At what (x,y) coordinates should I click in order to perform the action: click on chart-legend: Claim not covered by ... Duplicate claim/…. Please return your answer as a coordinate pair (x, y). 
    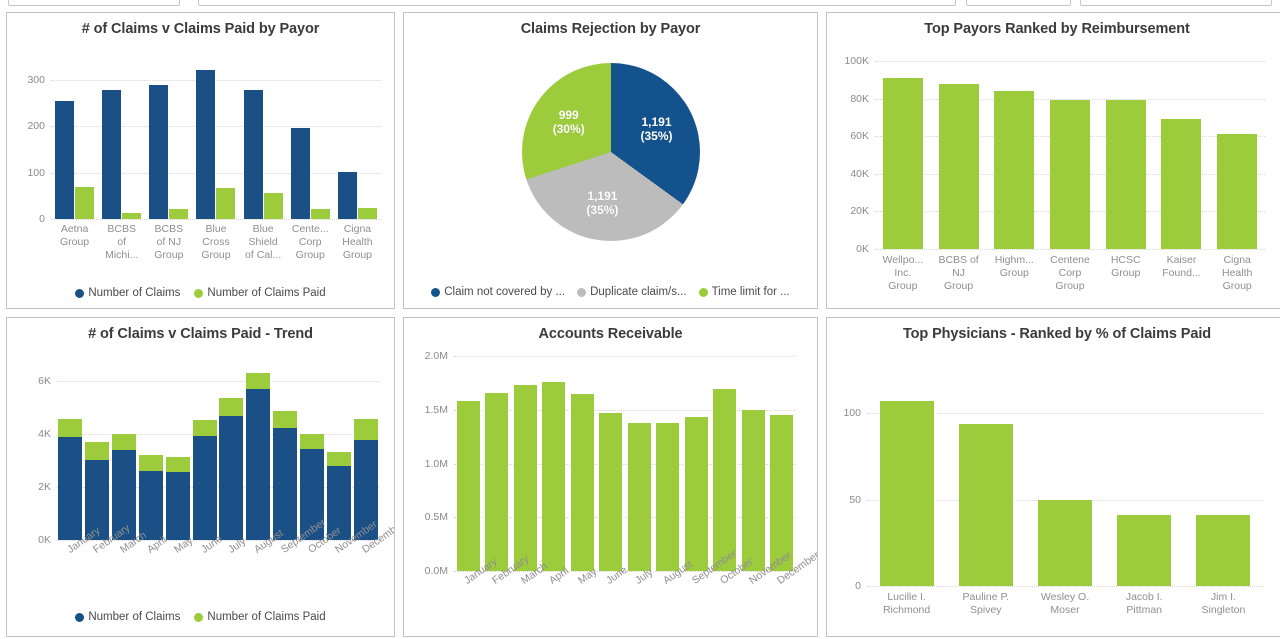
    Looking at the image, I should click on (610, 292).